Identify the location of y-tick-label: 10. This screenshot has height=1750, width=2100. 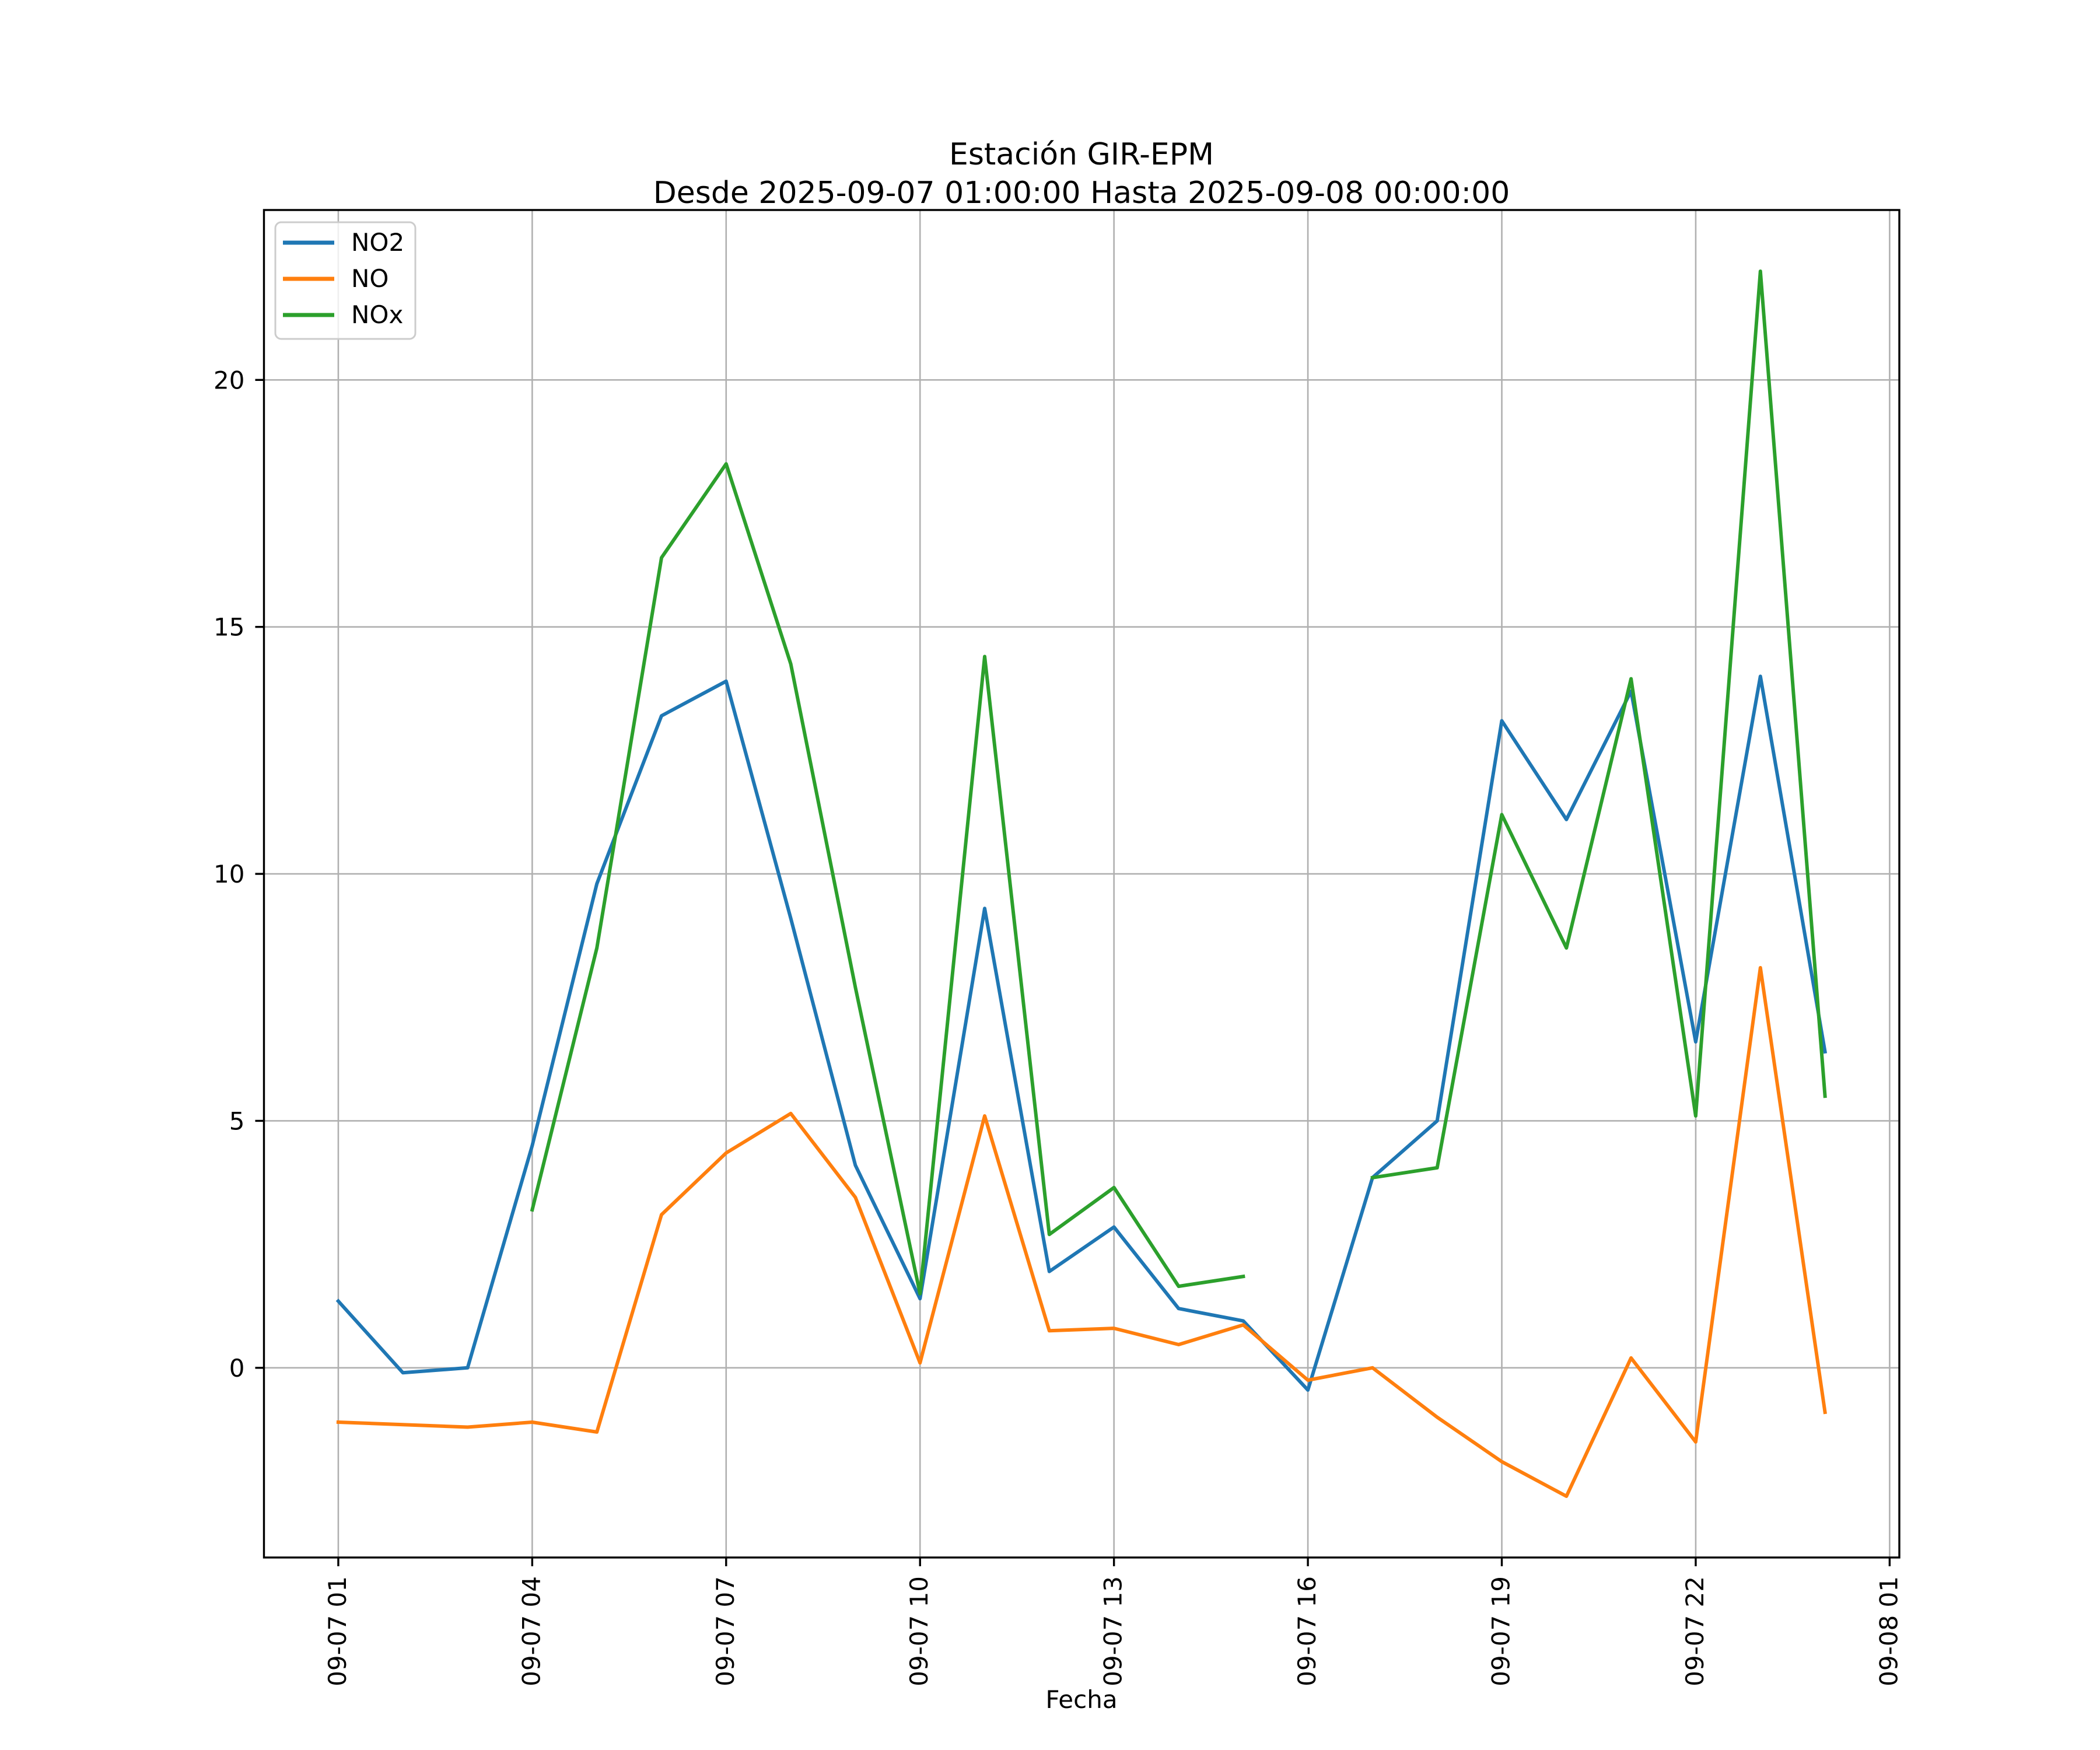
(229, 874).